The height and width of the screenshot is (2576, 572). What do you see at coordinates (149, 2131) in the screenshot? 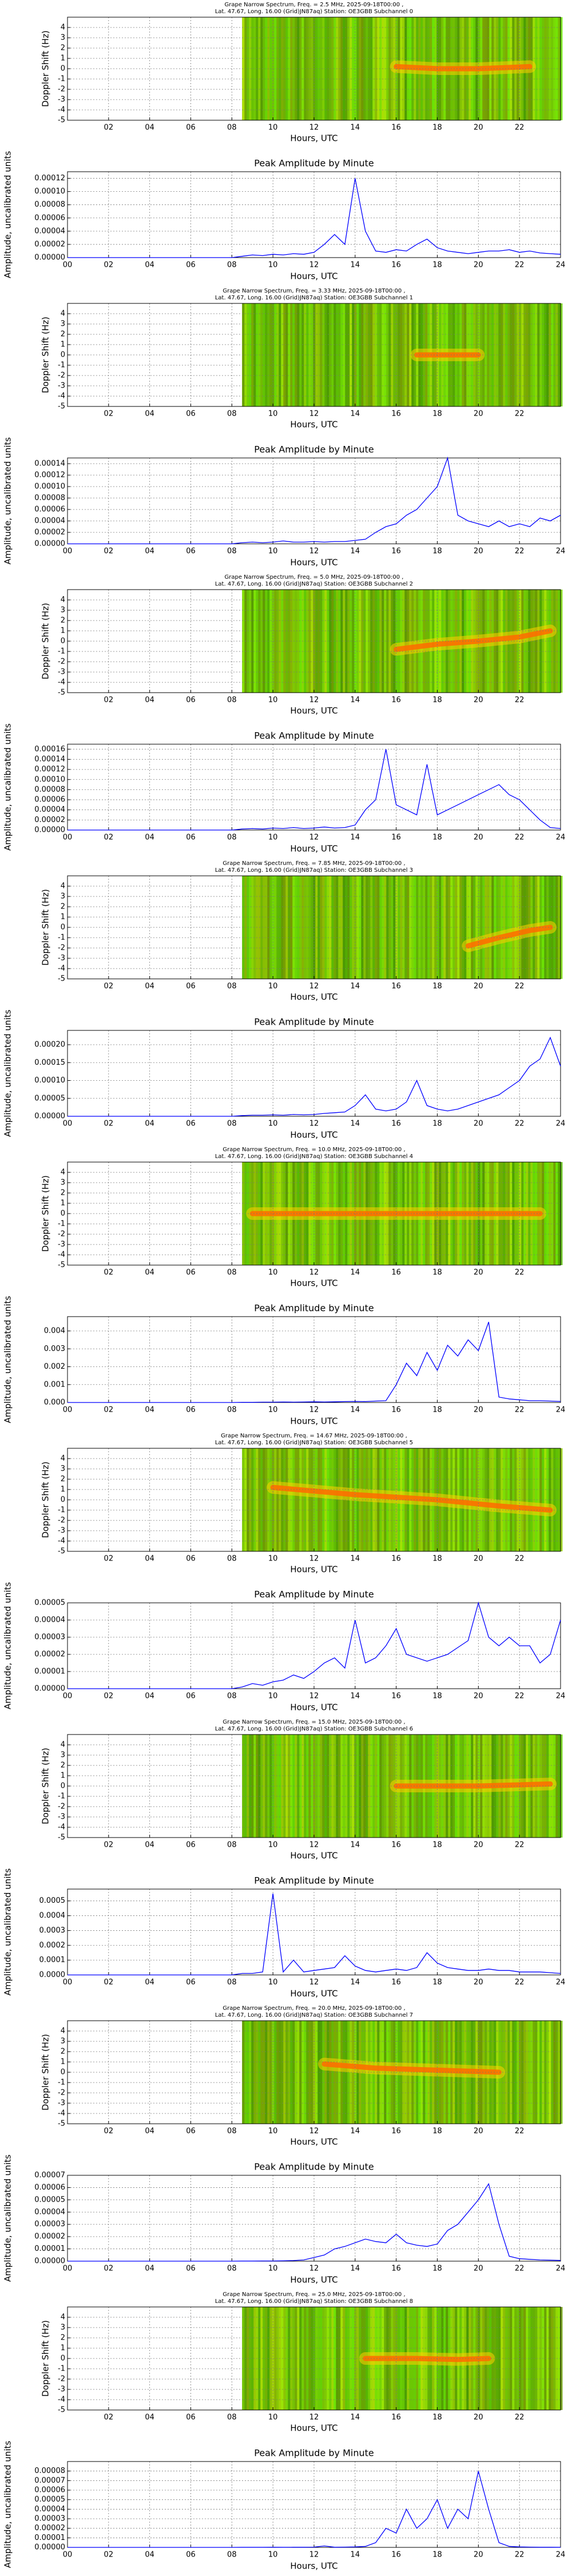
I see `x-tick-label: 04` at bounding box center [149, 2131].